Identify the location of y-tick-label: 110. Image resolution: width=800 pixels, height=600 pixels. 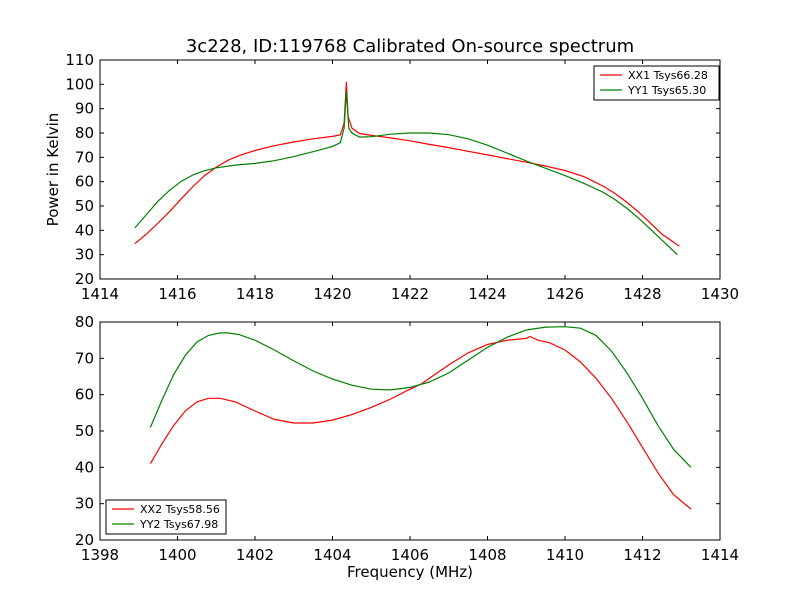
(79, 60).